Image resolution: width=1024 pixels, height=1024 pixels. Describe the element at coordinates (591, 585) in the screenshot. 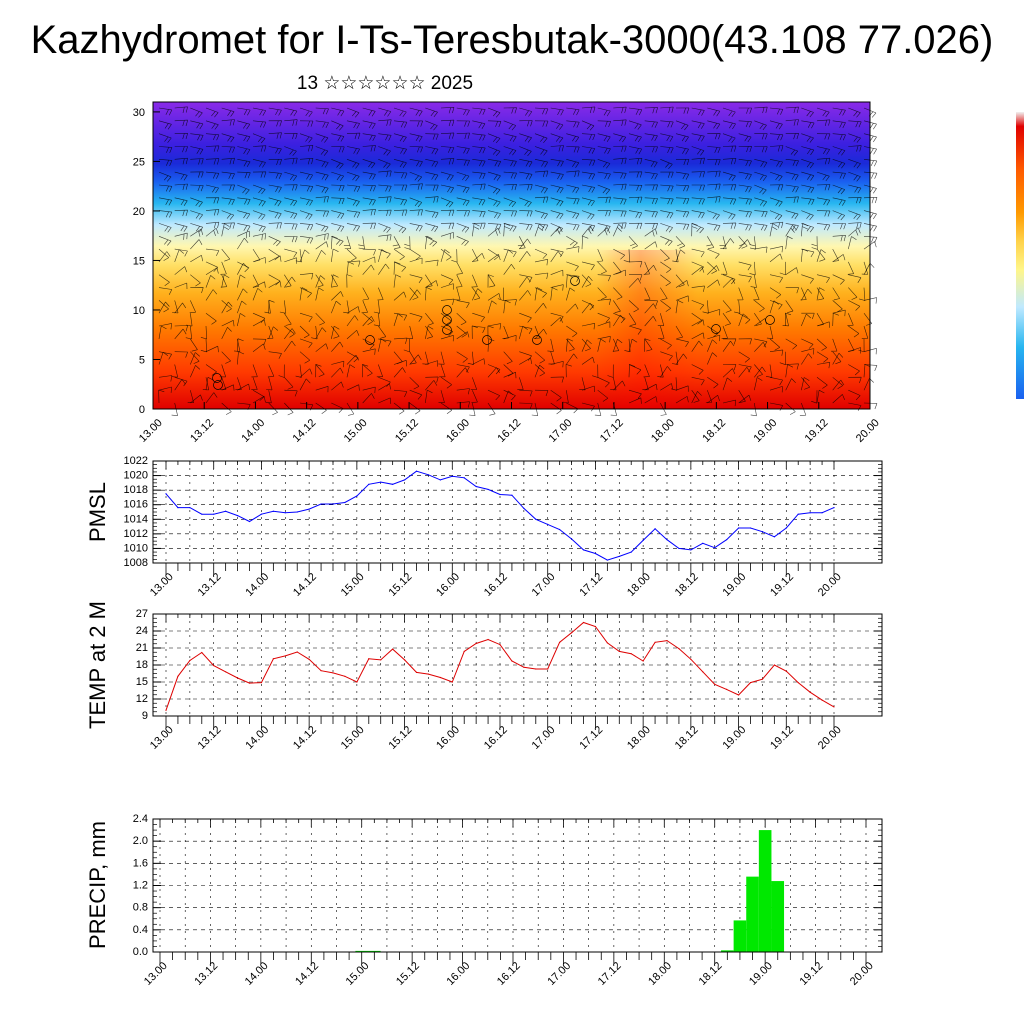

I see `x-tick-label: 17.12` at that location.